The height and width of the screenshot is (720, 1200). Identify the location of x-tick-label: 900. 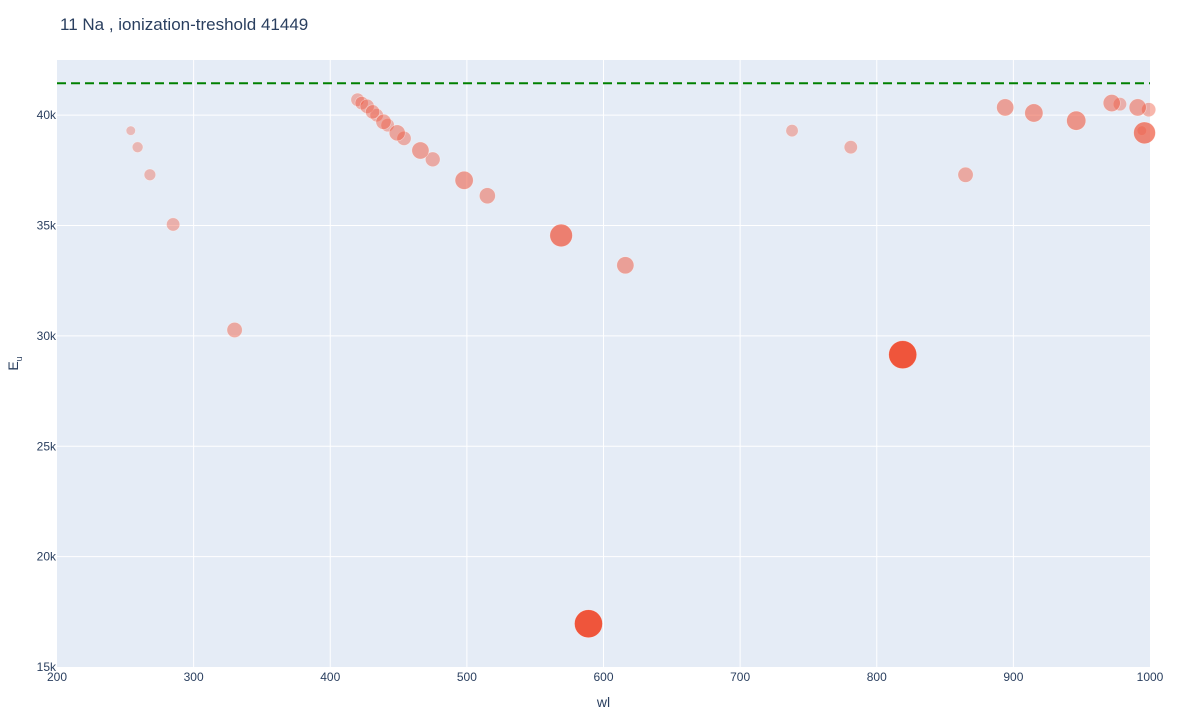
(1013, 677).